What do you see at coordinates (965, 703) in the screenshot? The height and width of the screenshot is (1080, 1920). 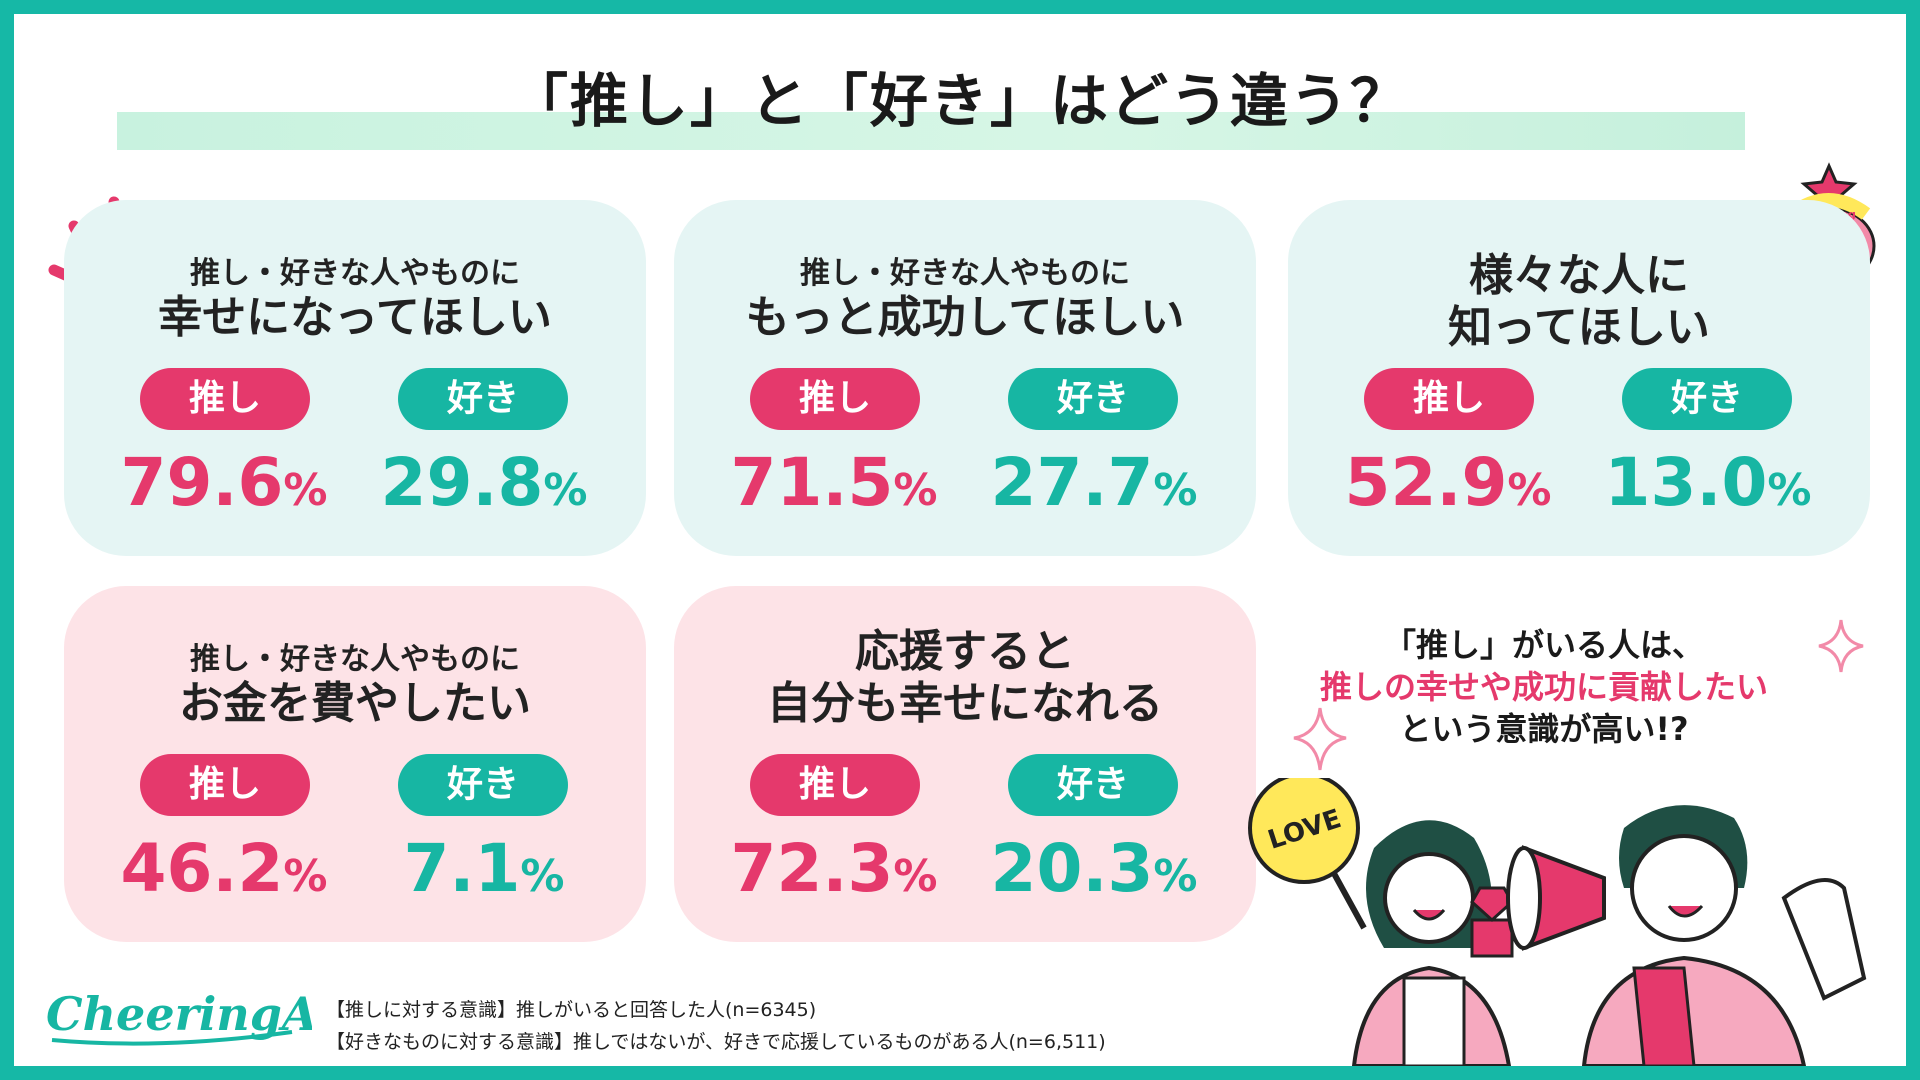 I see `card-heading-line2: 自分も幸せになれる` at bounding box center [965, 703].